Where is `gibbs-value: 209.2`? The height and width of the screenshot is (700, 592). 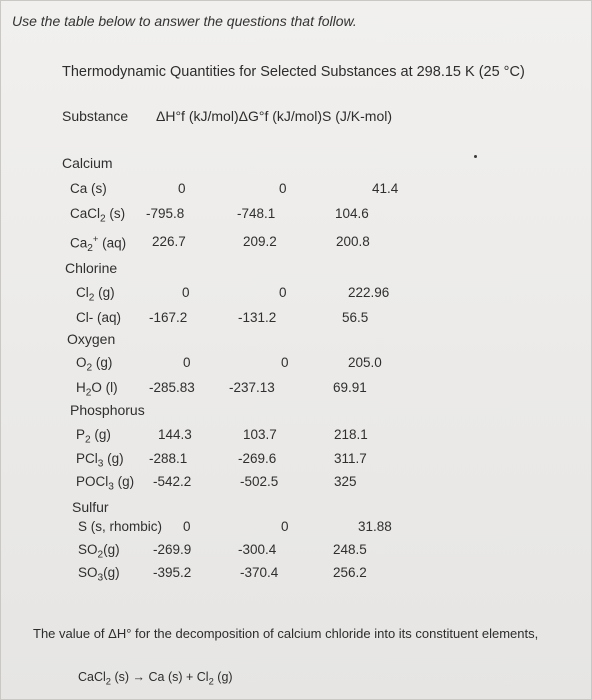
gibbs-value: 209.2 is located at coordinates (260, 241).